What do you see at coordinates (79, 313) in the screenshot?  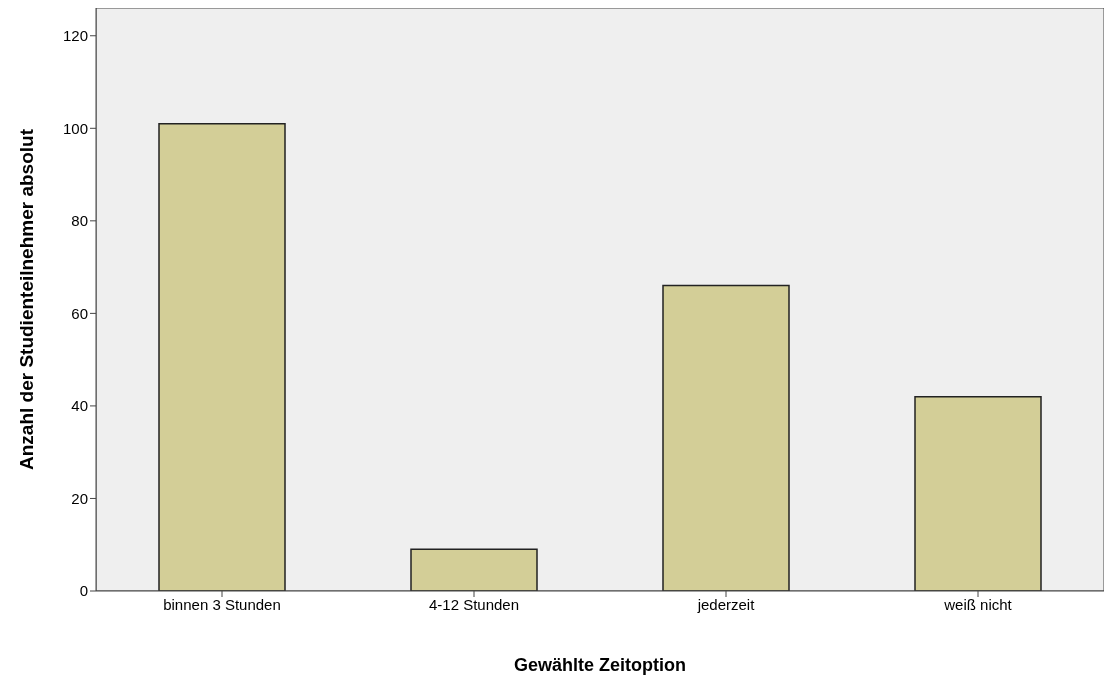 I see `y-tick-label: 60` at bounding box center [79, 313].